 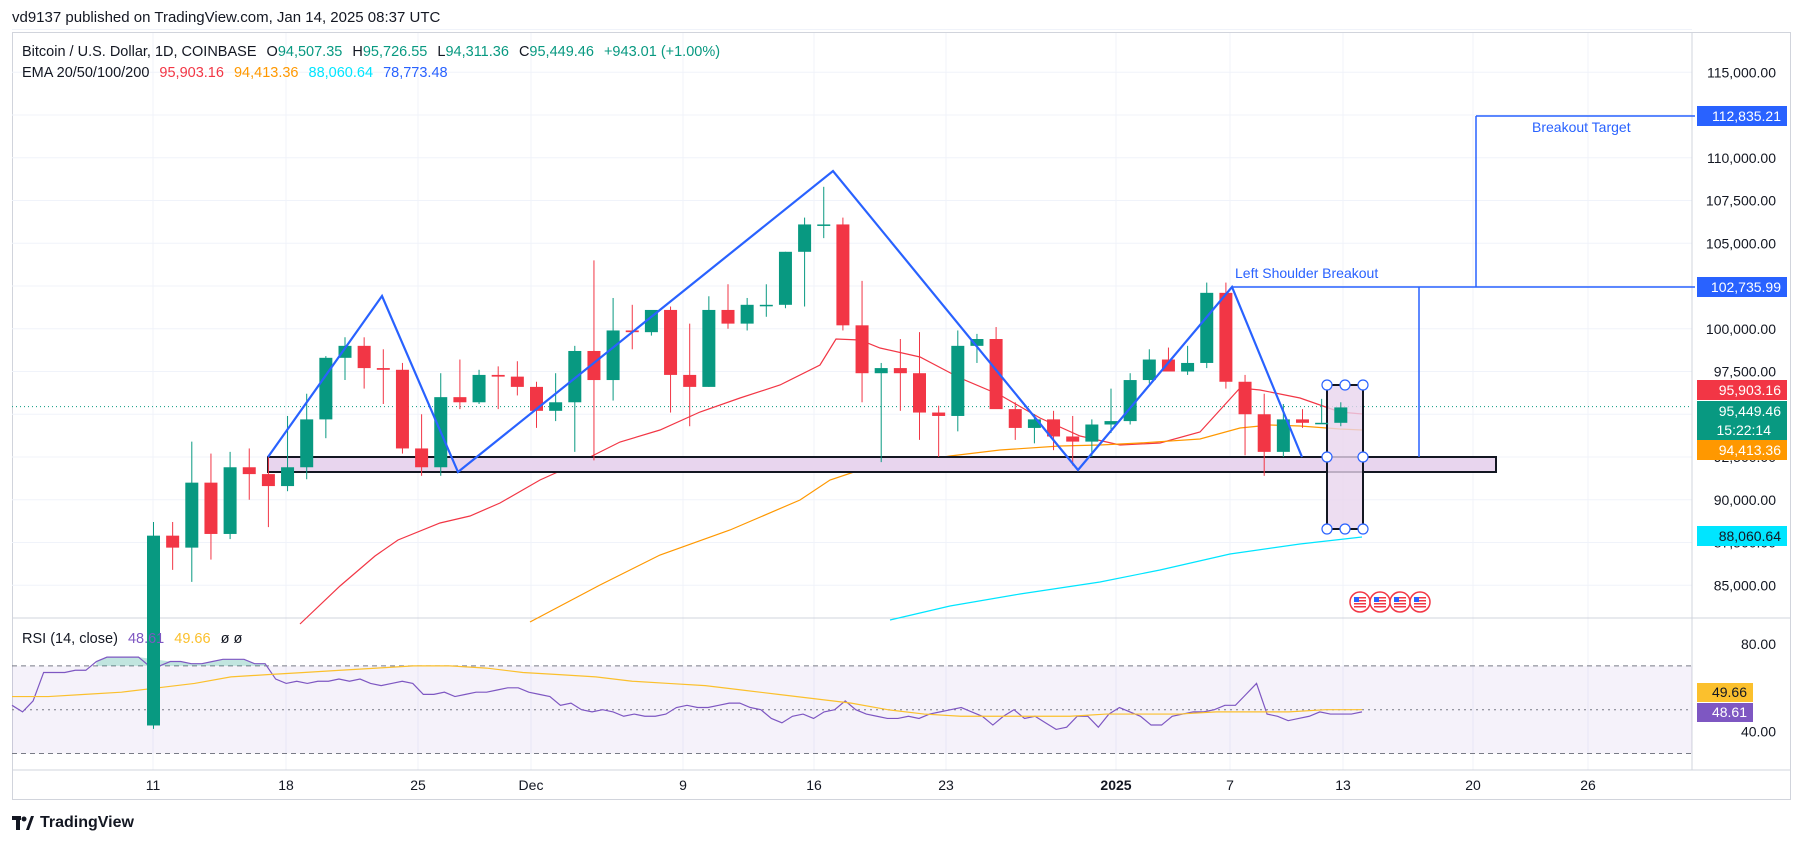 What do you see at coordinates (1742, 450) in the screenshot?
I see `ema50-price-tag` at bounding box center [1742, 450].